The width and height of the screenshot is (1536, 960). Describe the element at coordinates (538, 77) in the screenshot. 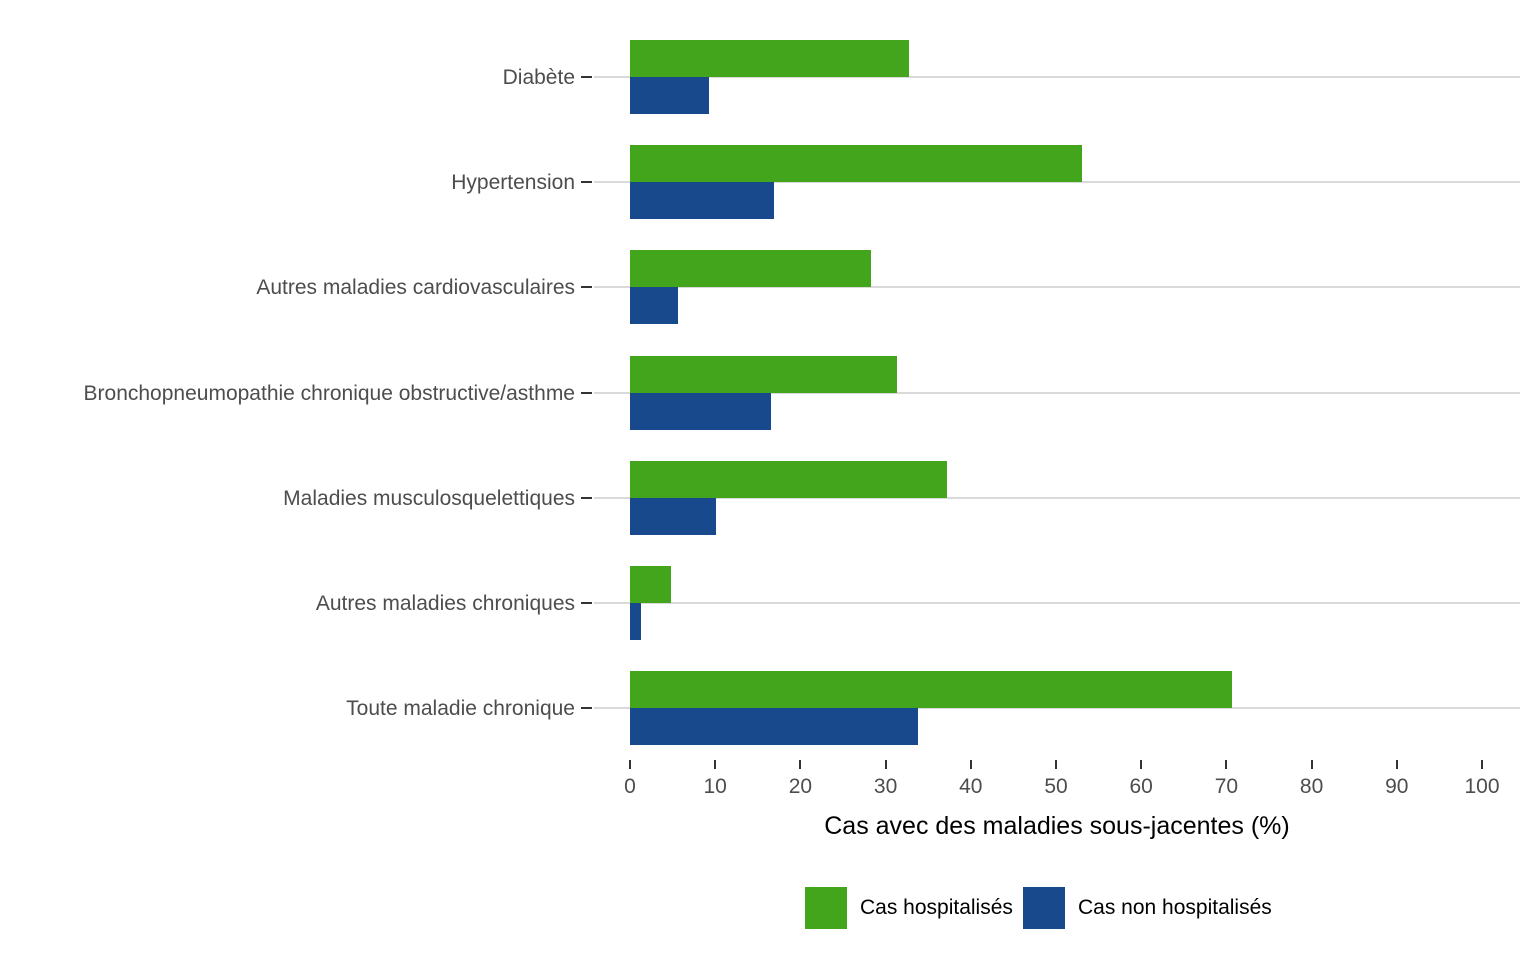

I see `category-label: Diabète` at that location.